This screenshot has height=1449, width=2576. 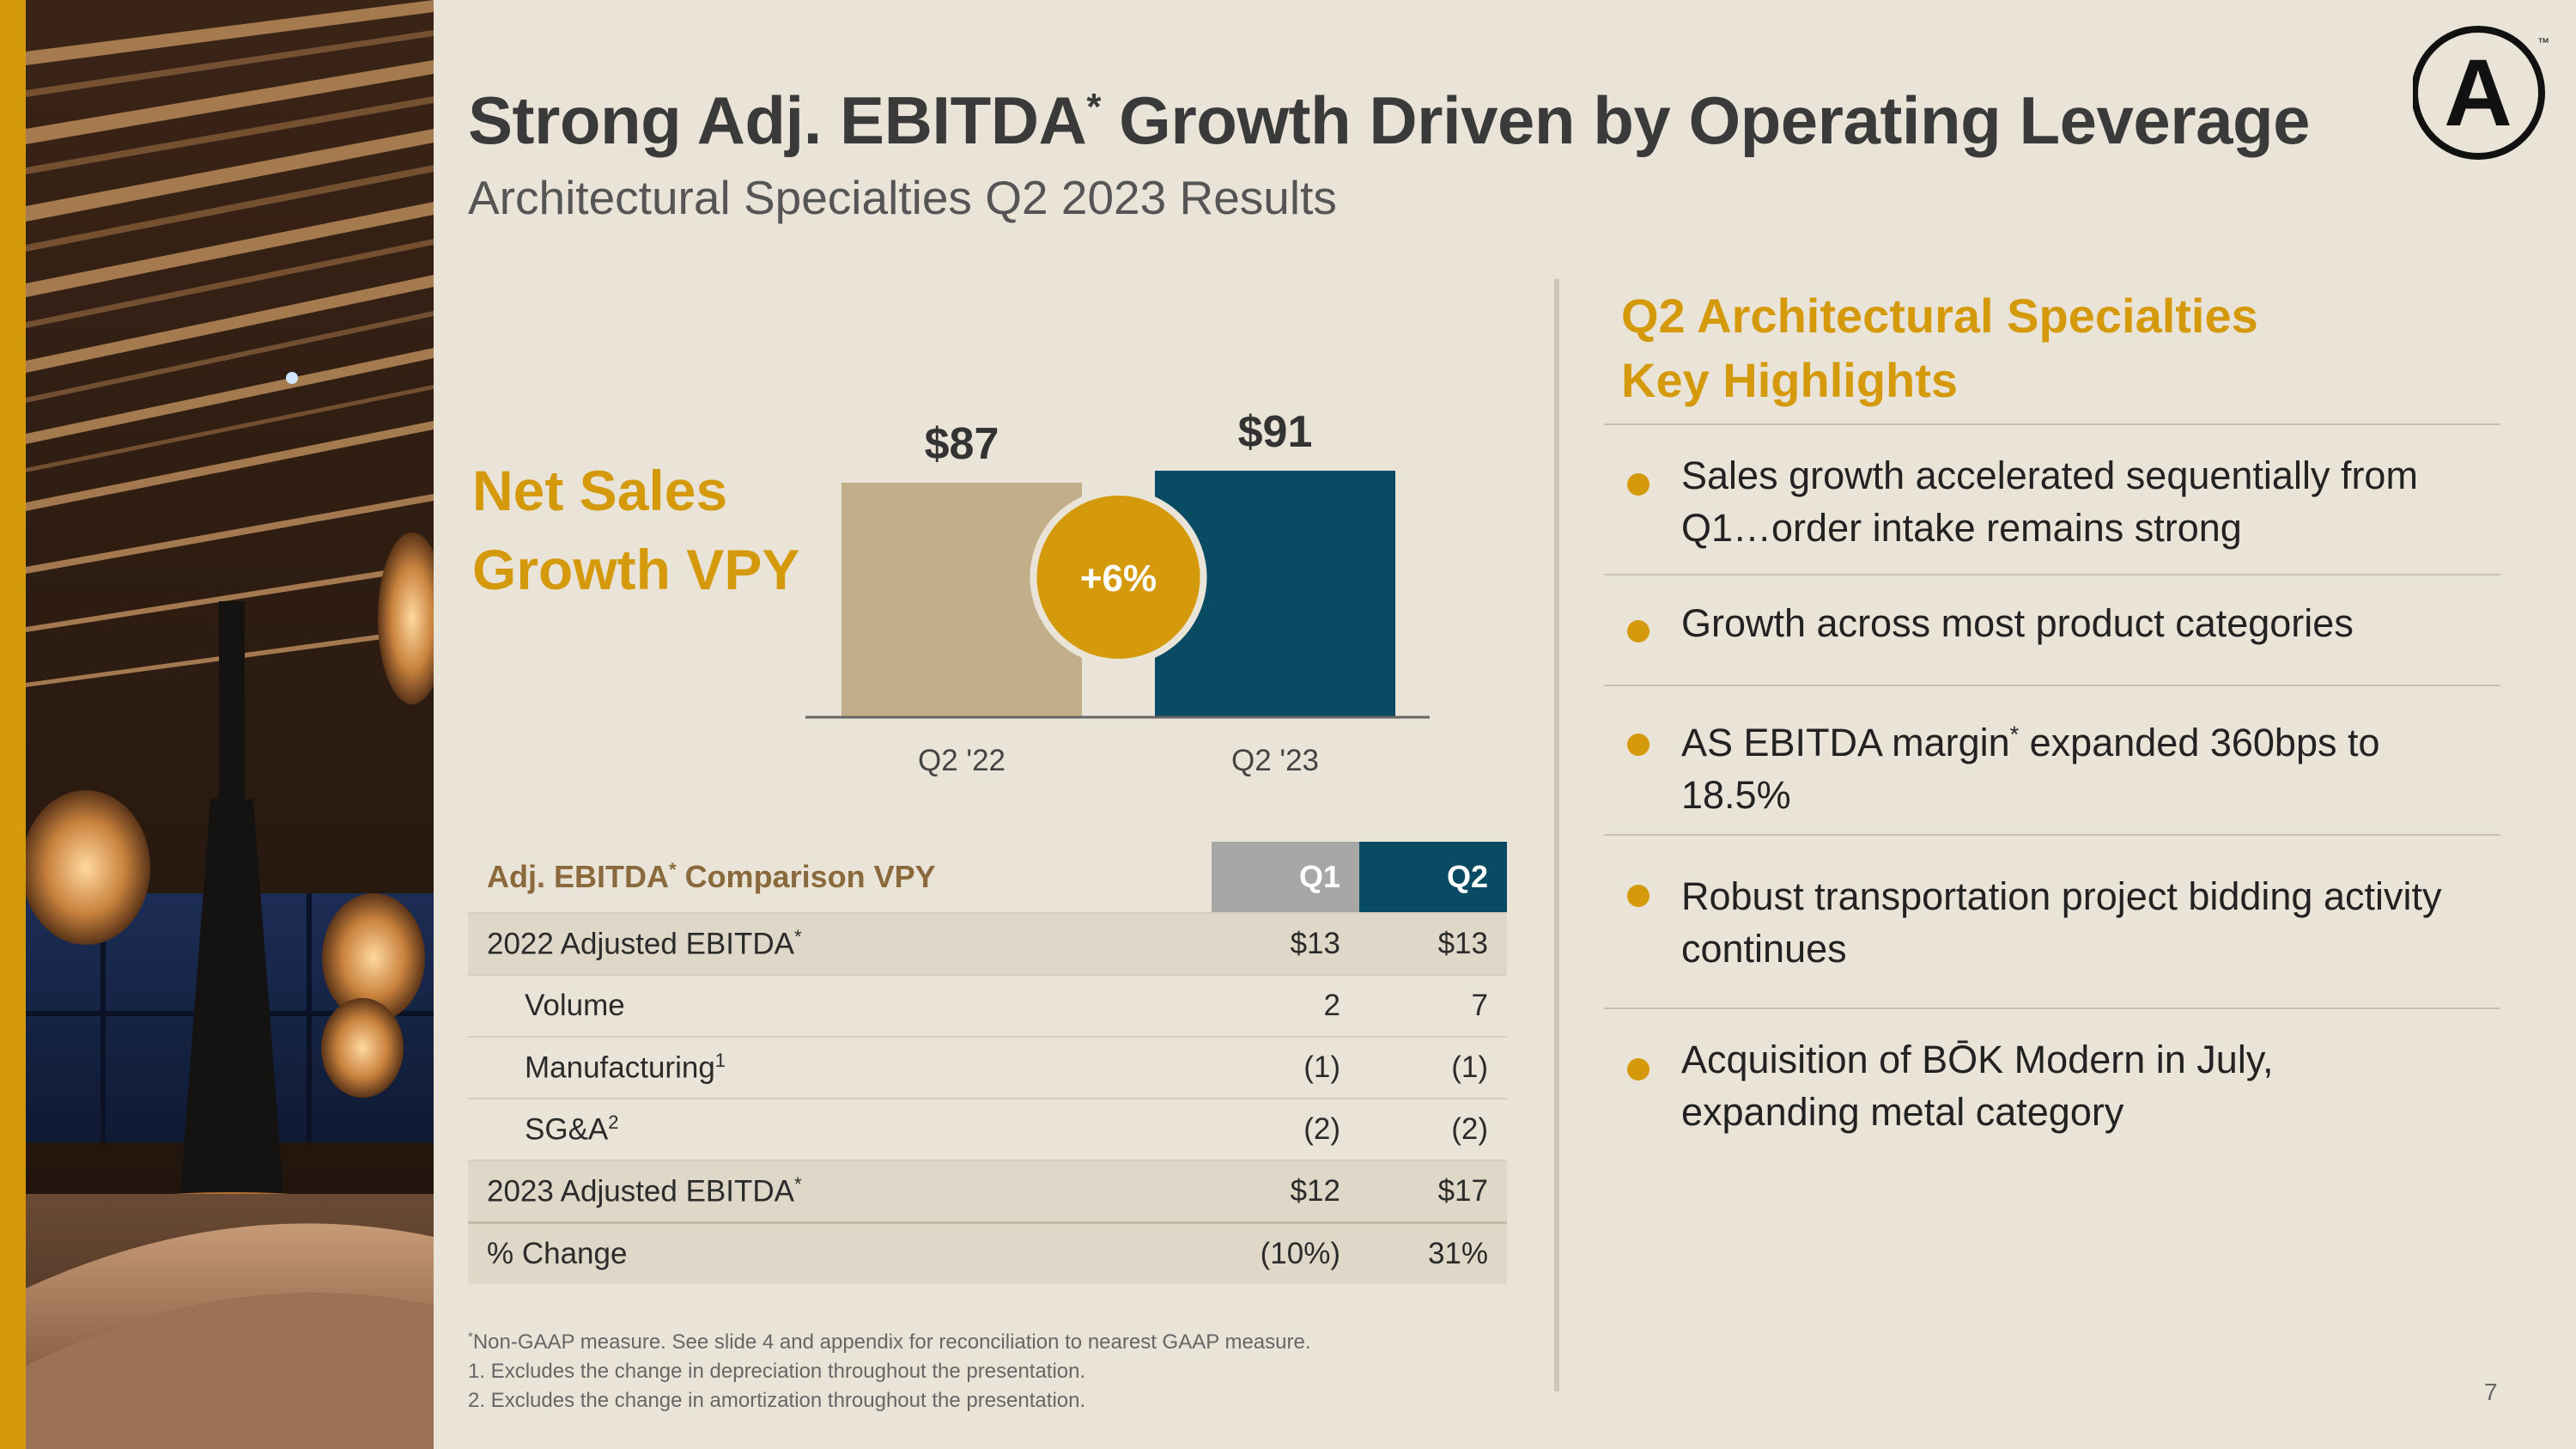 What do you see at coordinates (987, 877) in the screenshot?
I see `table-header-row: Adj. EBITDA* Comparison VPY Q1 Q2` at bounding box center [987, 877].